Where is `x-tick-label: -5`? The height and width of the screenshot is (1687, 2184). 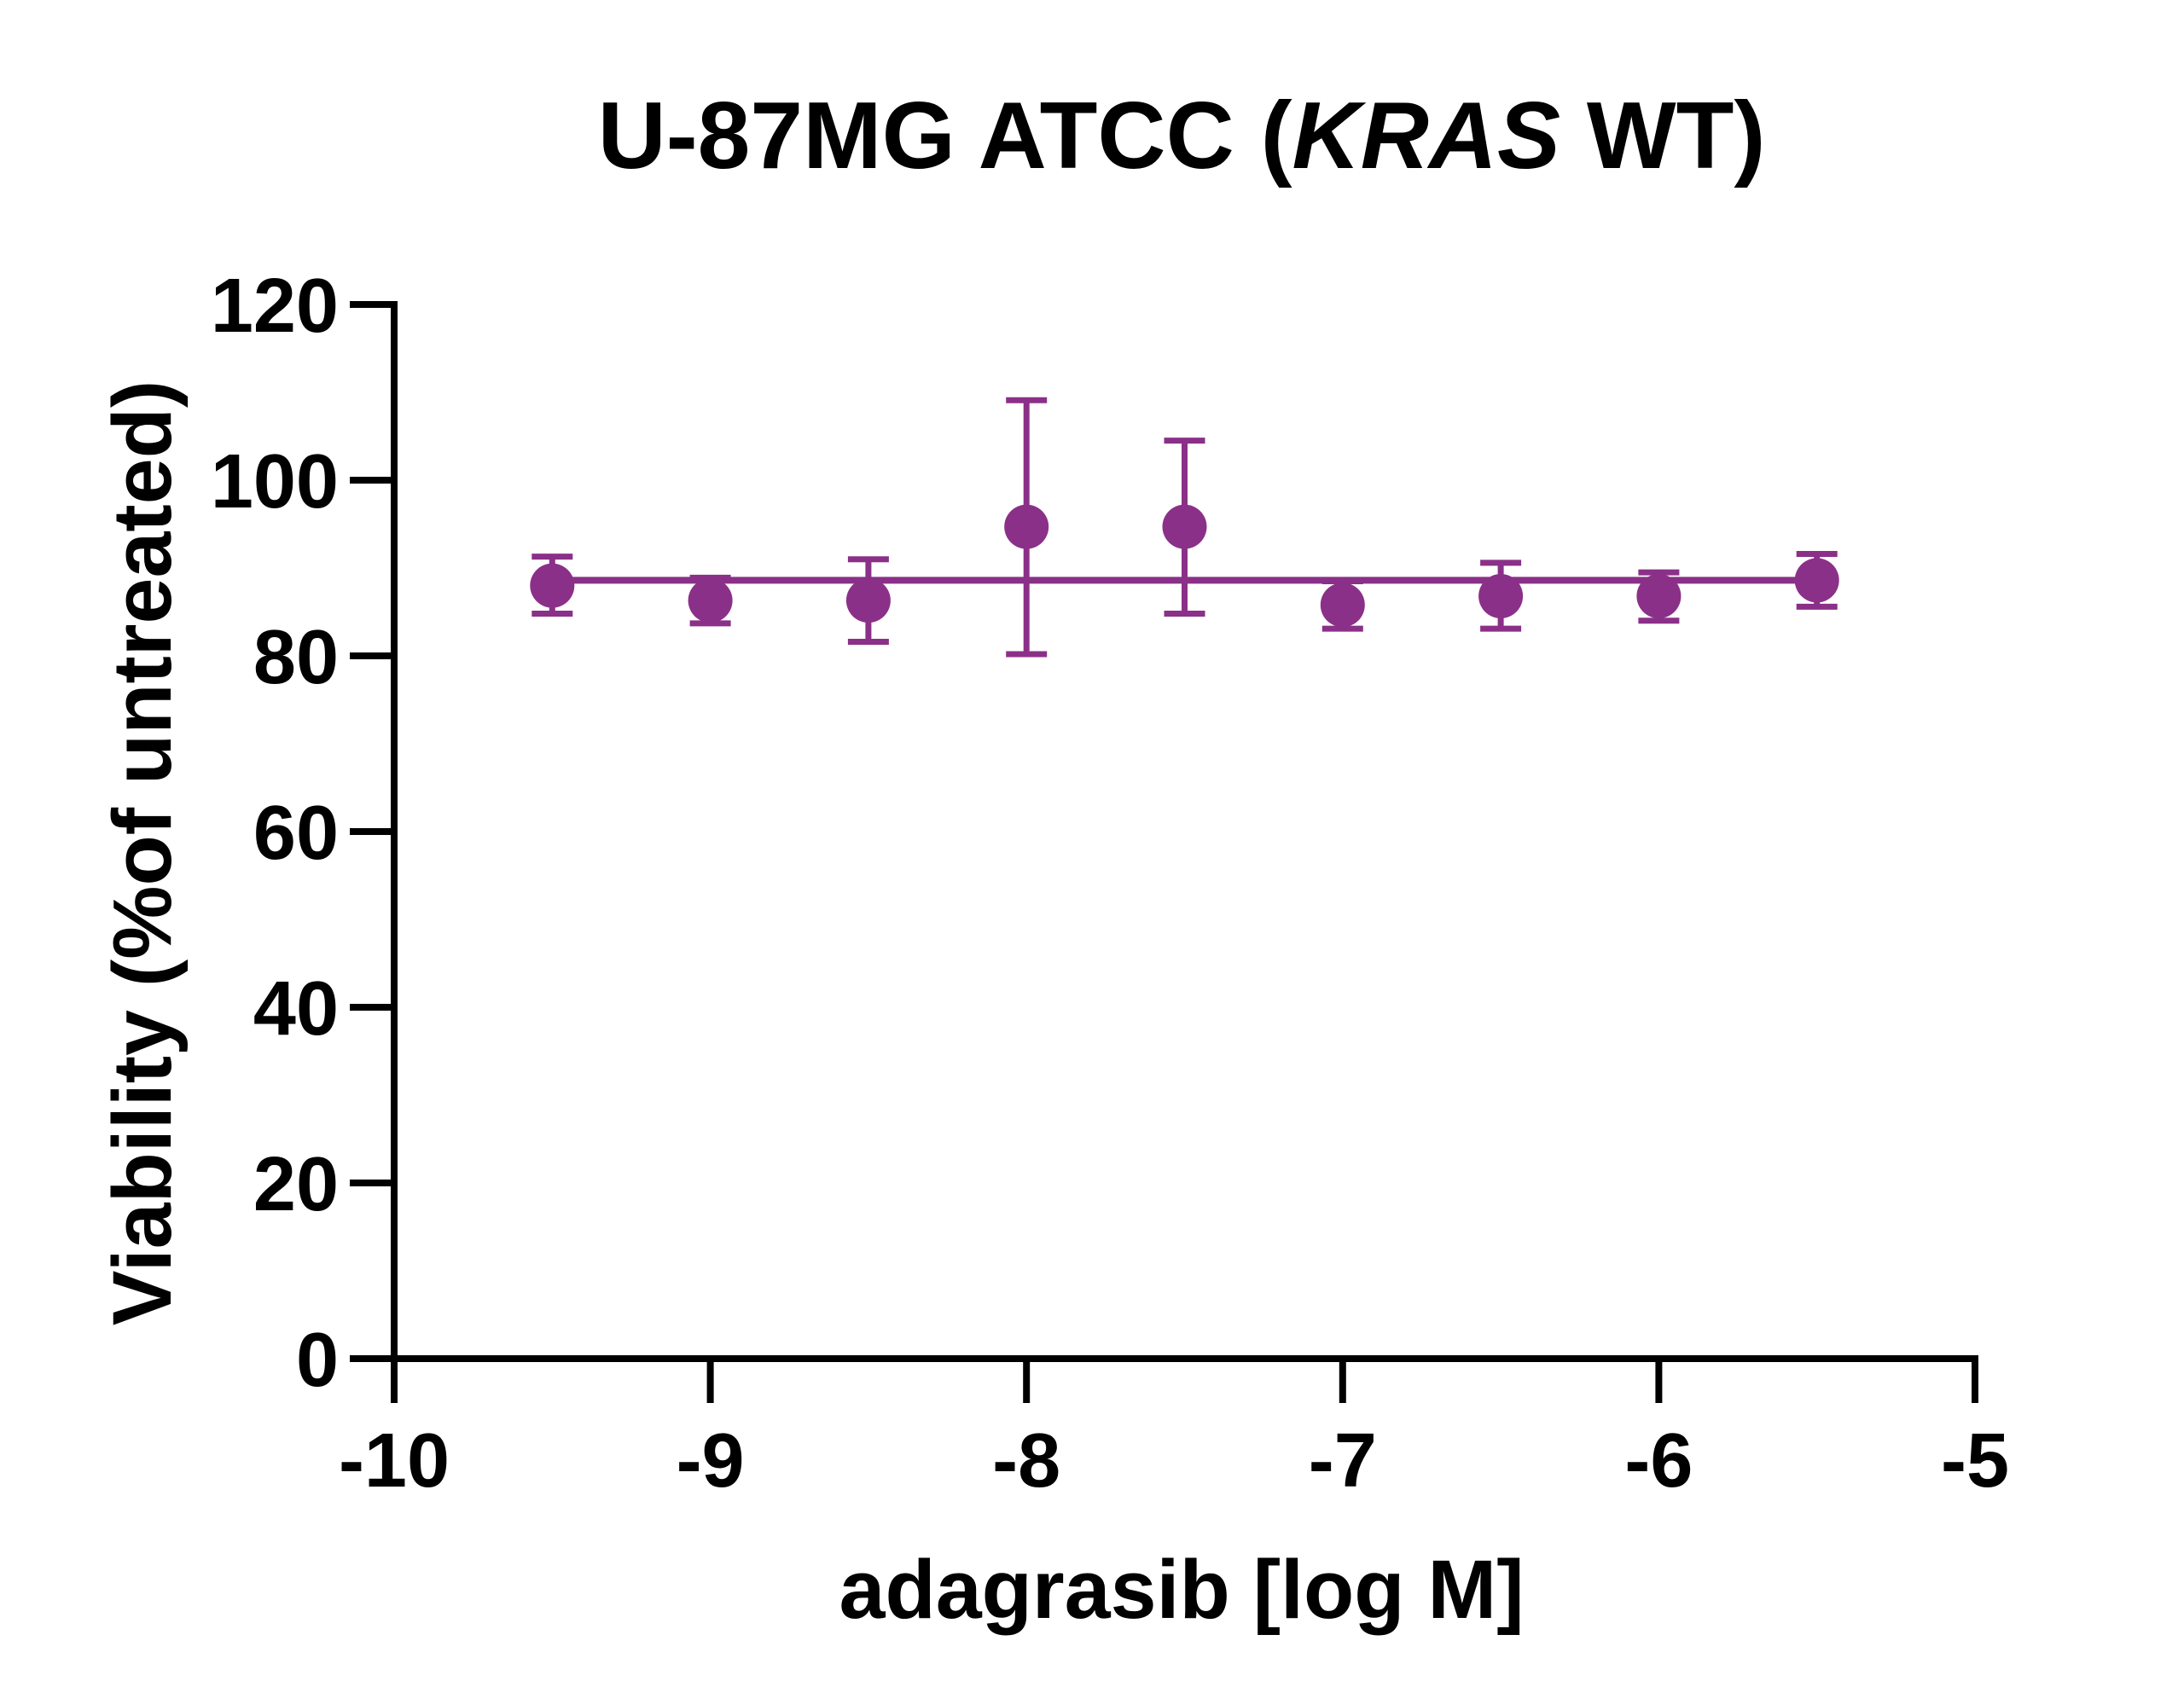
x-tick-label: -5 is located at coordinates (1975, 1461).